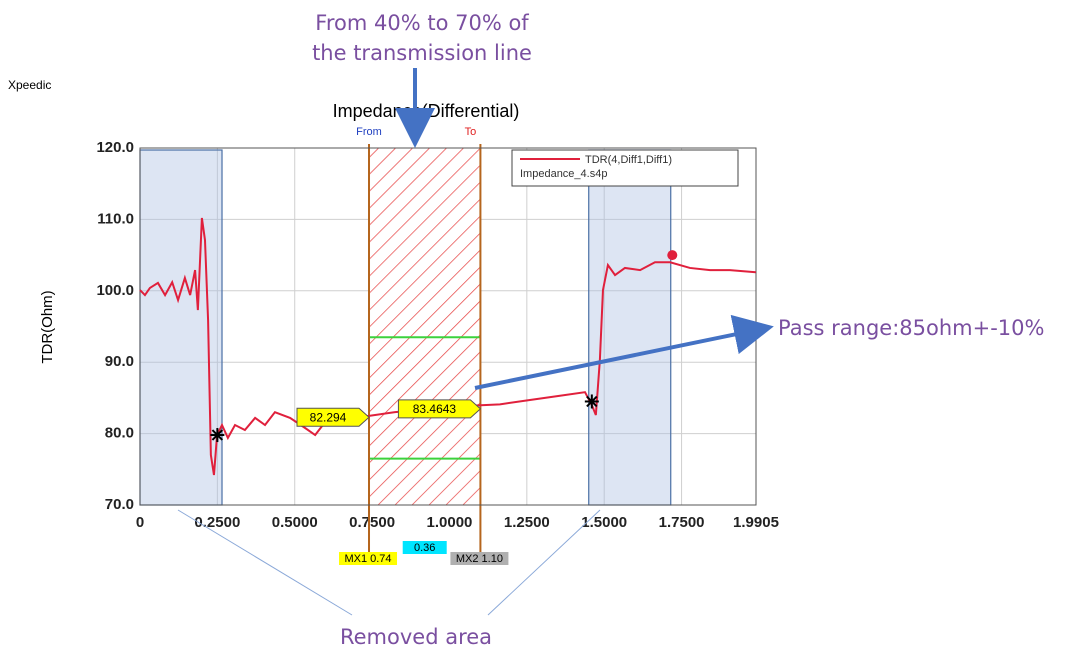  I want to click on x-tick-label: 1.7500, so click(682, 522).